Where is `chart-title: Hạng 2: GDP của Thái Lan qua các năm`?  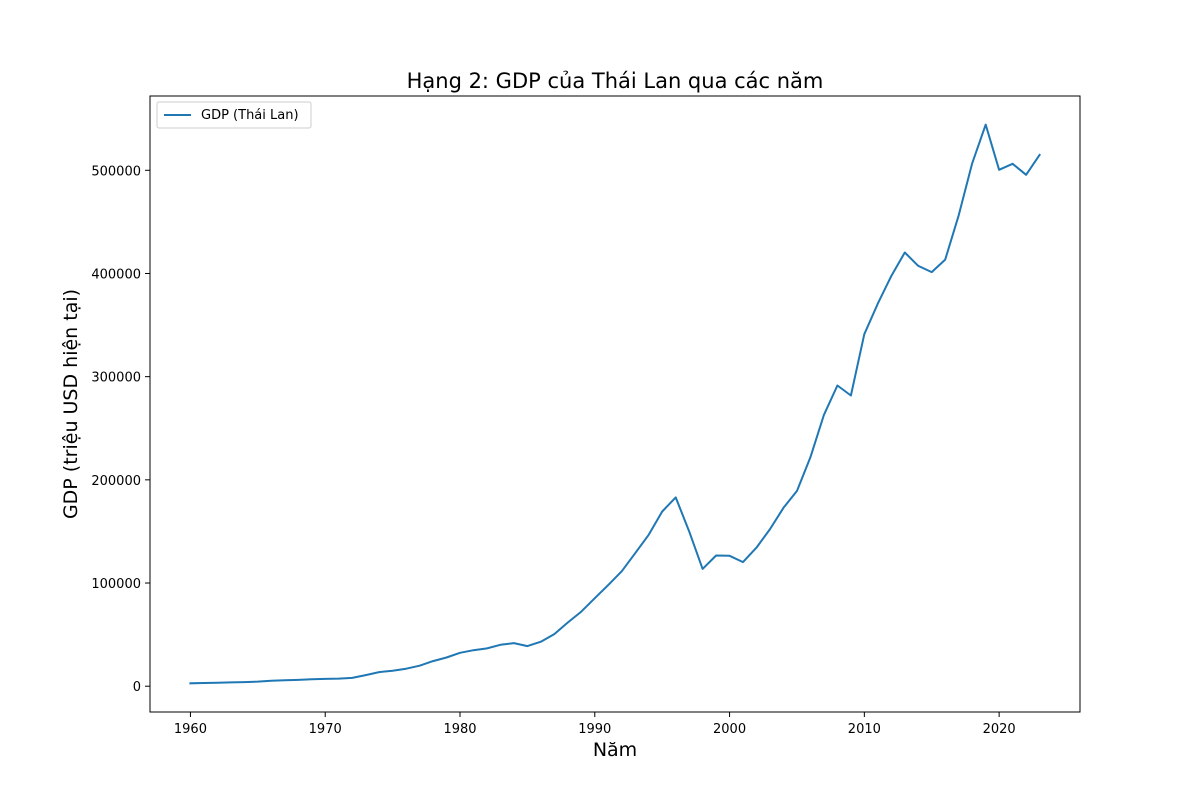
chart-title: Hạng 2: GDP của Thái Lan qua các năm is located at coordinates (615, 81).